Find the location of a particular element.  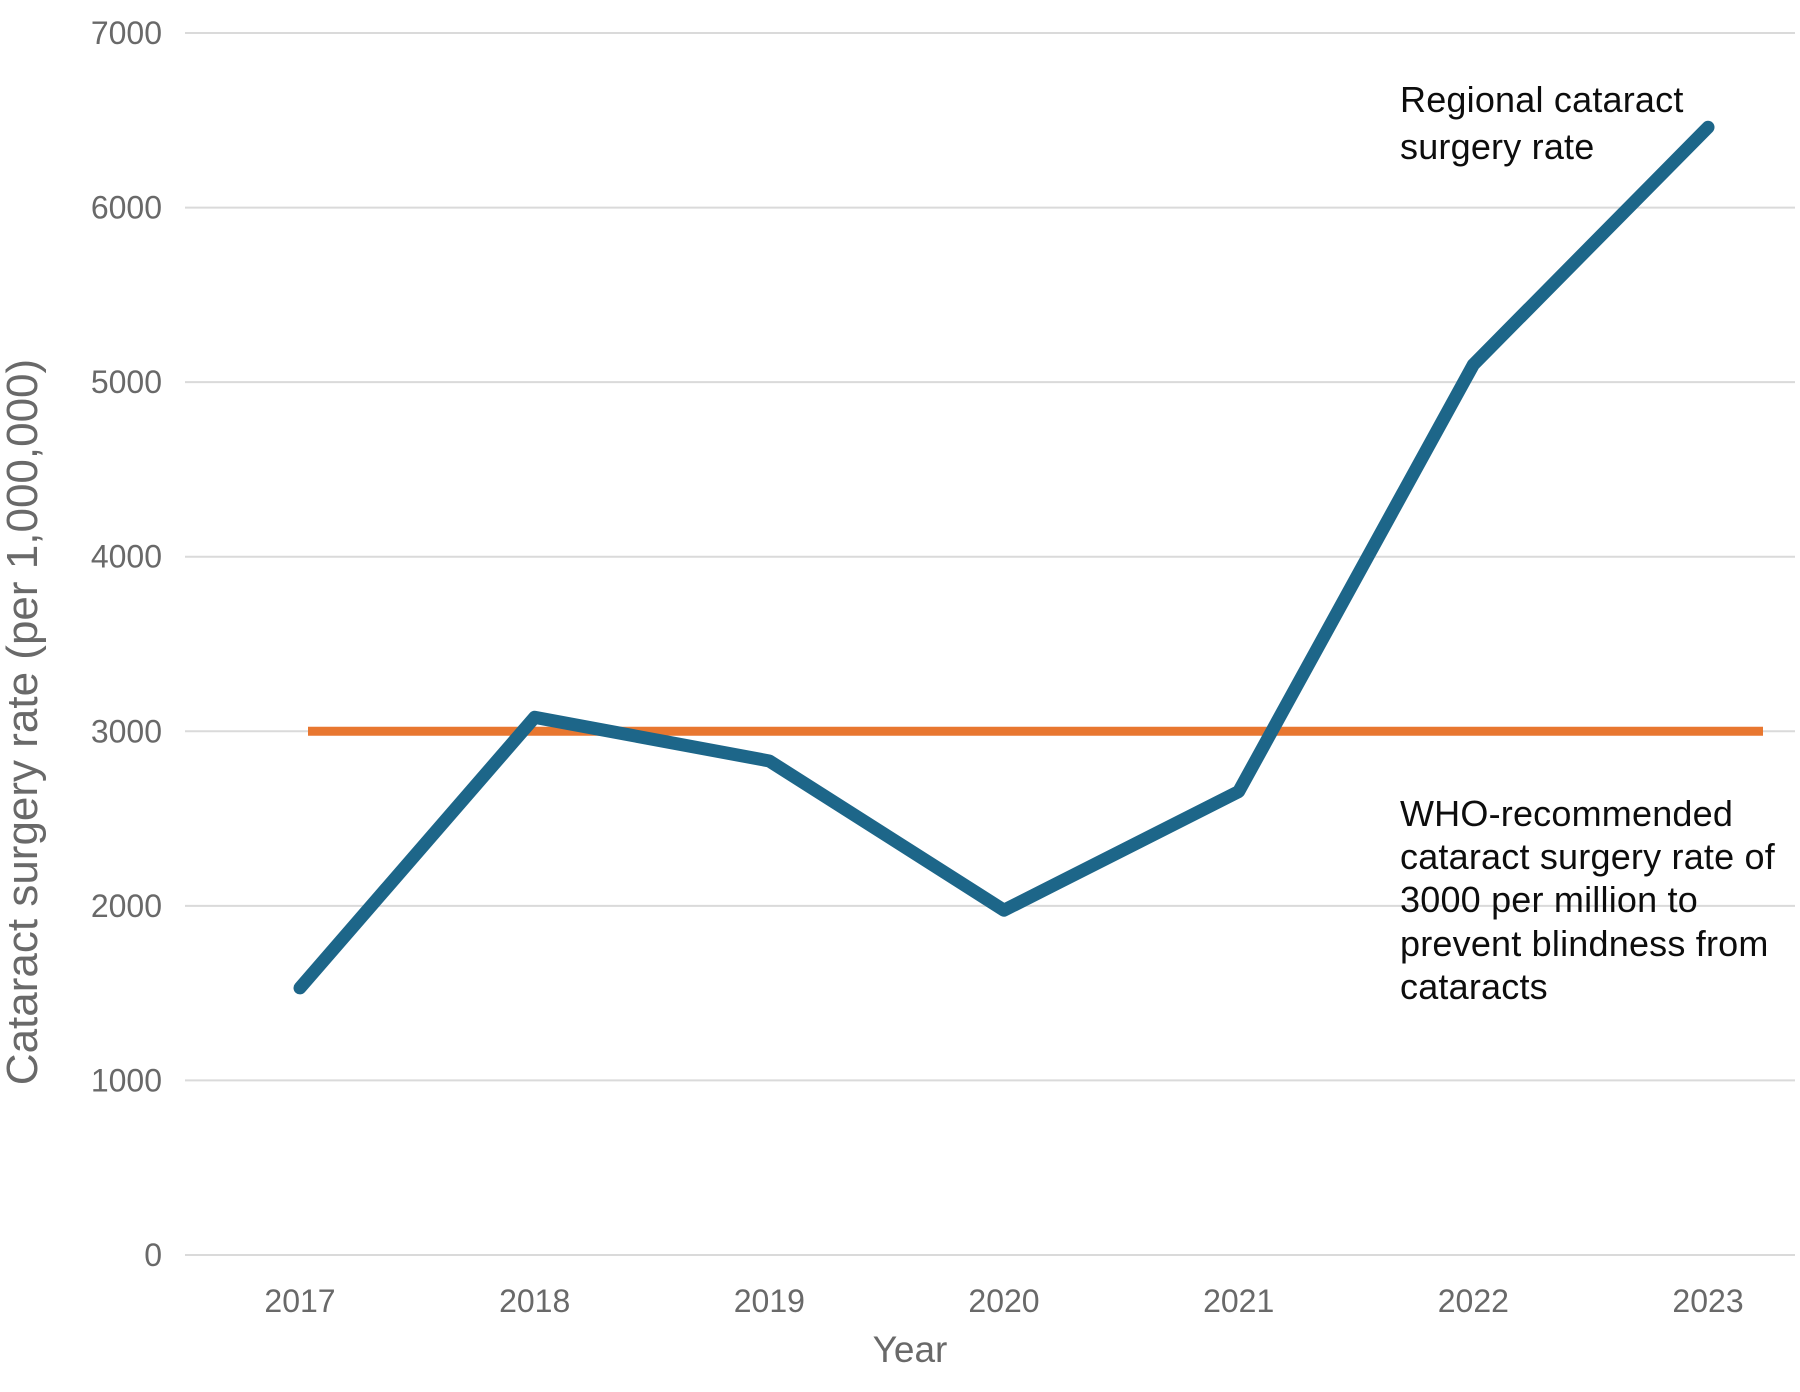

y-tick-label: 0 is located at coordinates (153, 1255).